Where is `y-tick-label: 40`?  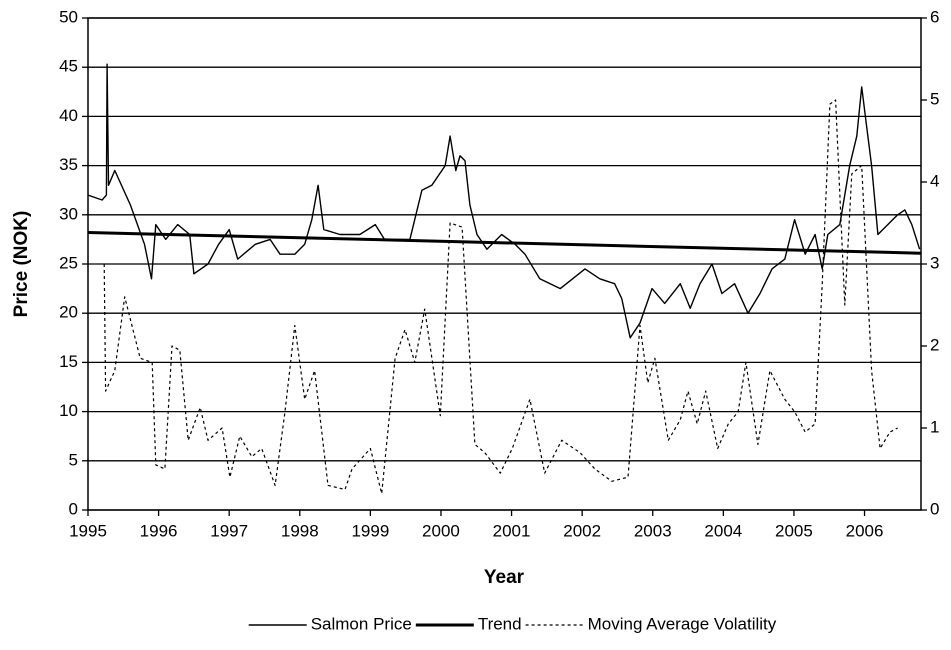 y-tick-label: 40 is located at coordinates (68, 115).